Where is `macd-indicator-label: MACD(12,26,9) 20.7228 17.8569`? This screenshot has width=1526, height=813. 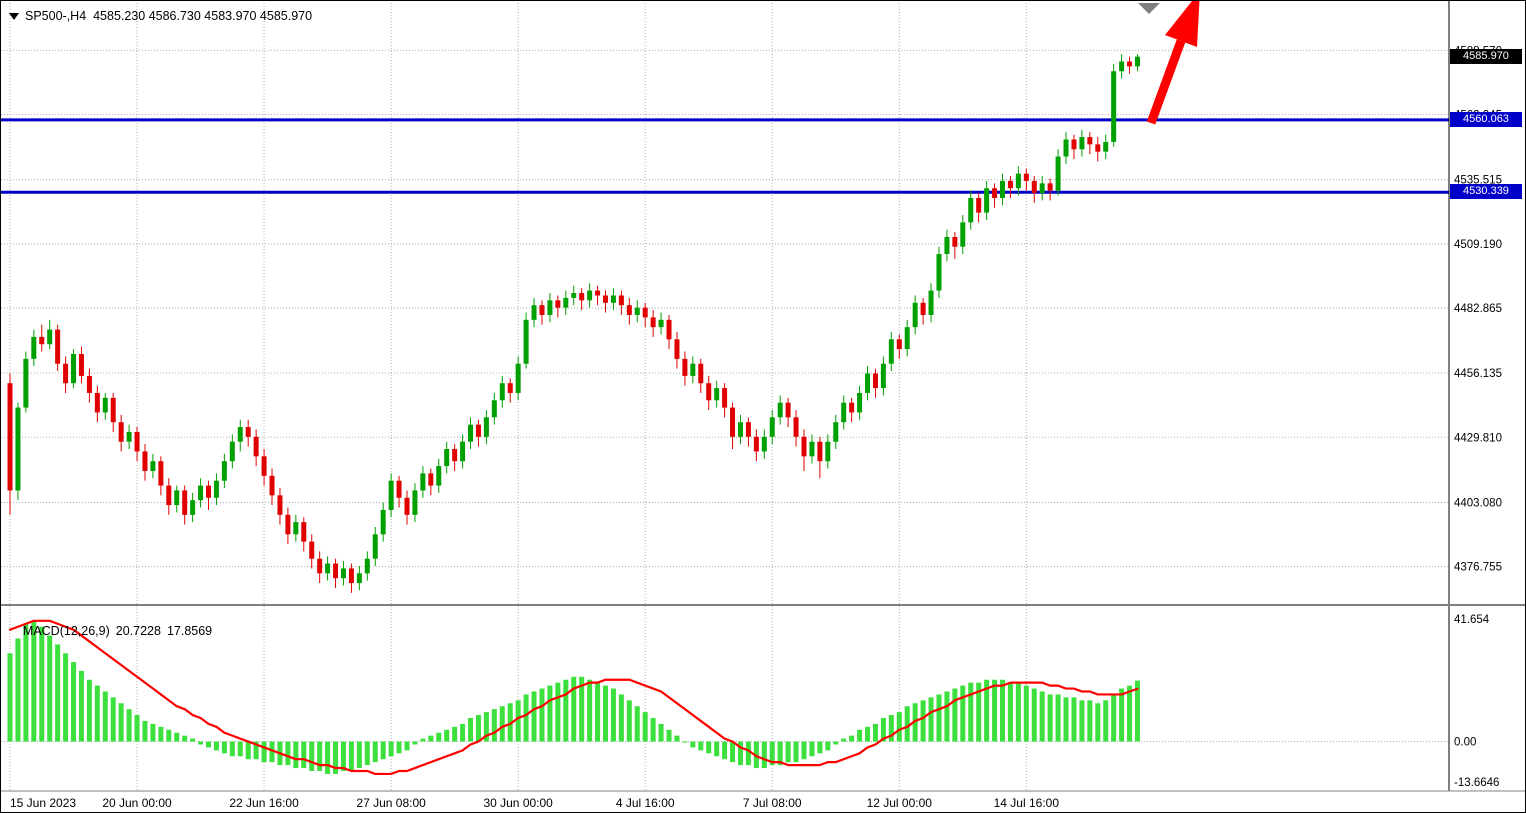 macd-indicator-label: MACD(12,26,9) 20.7228 17.8569 is located at coordinates (113, 631).